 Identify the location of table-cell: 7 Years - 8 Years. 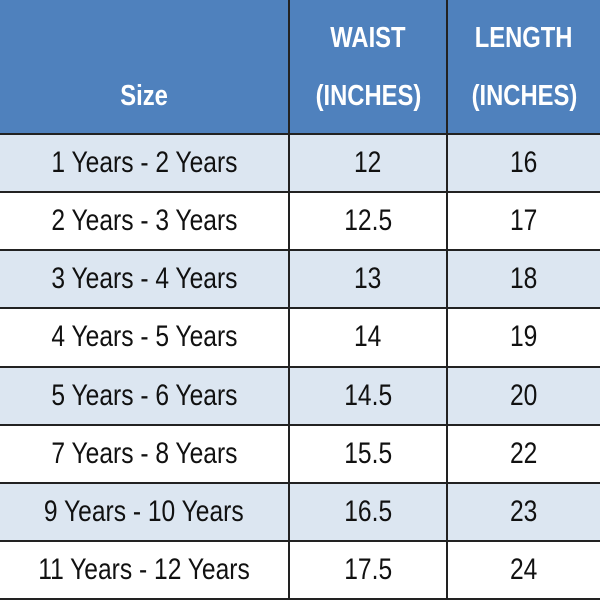
(145, 454).